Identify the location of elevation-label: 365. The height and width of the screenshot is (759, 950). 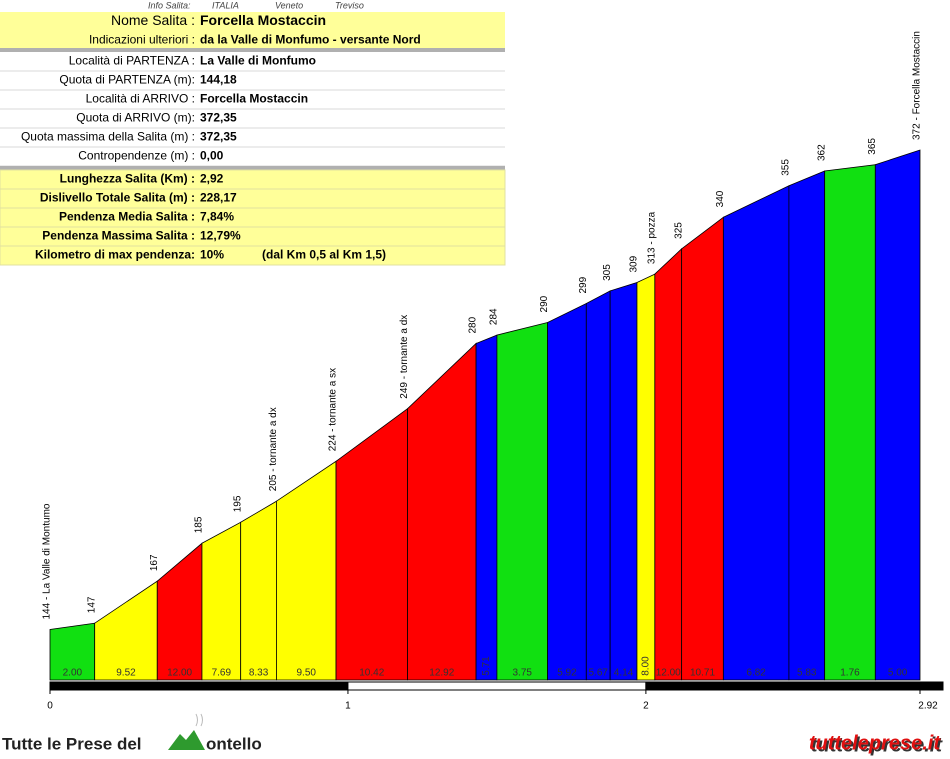
(872, 146).